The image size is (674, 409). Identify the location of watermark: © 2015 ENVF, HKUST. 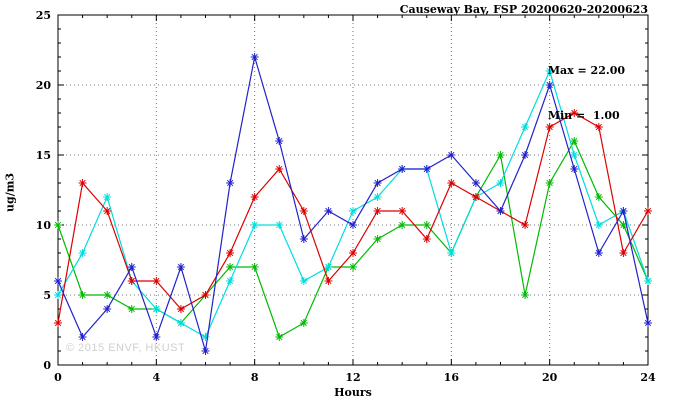
(126, 348).